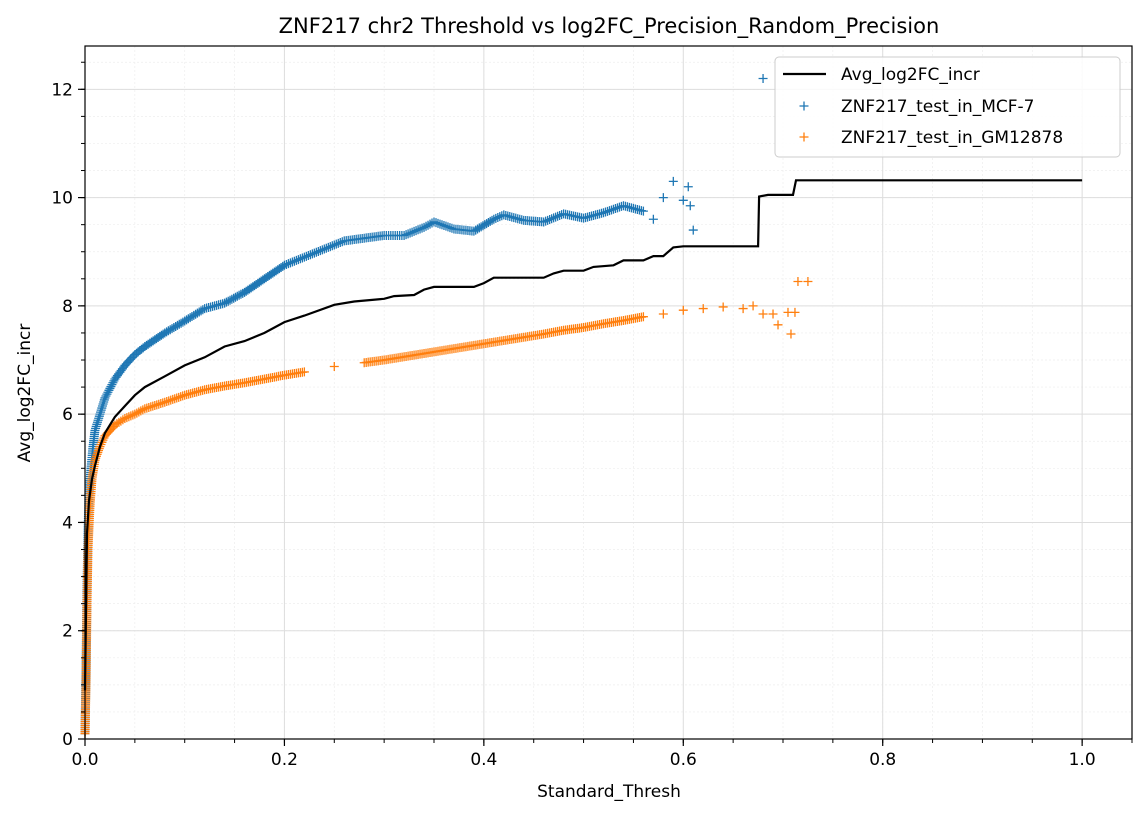 The image size is (1146, 818). I want to click on y-tick-label: 6, so click(67, 415).